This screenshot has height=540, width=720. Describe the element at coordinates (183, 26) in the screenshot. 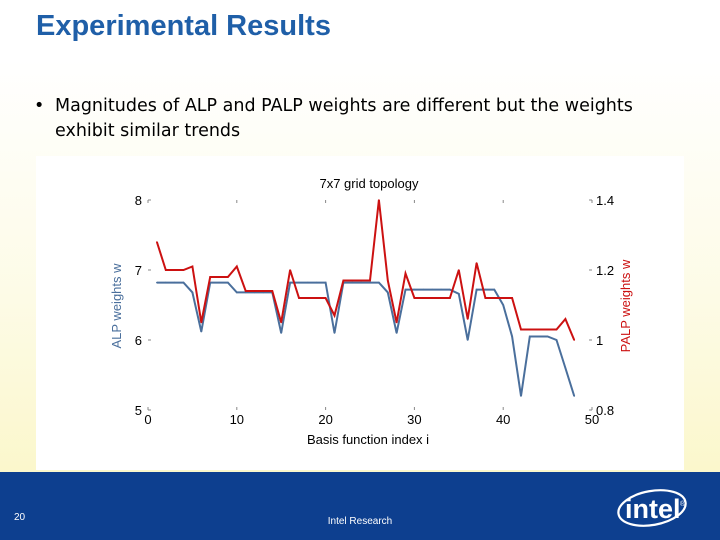

I see `slide-title: Experimental Results` at that location.